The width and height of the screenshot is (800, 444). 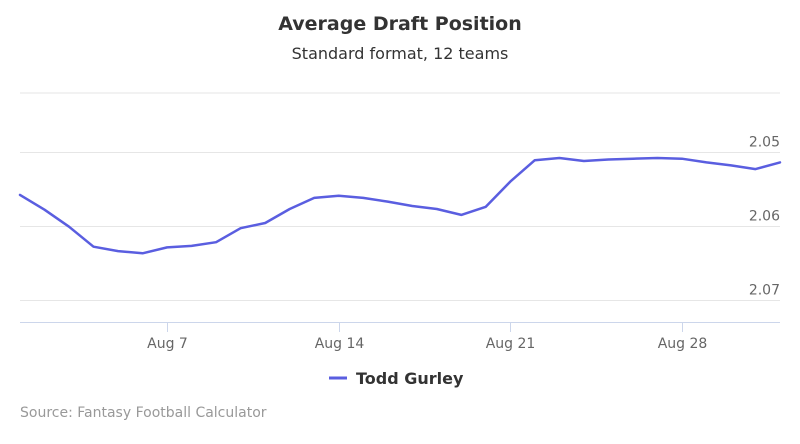 I want to click on y-axis-labels: 2.05 2.06 2.07, so click(x=764, y=217).